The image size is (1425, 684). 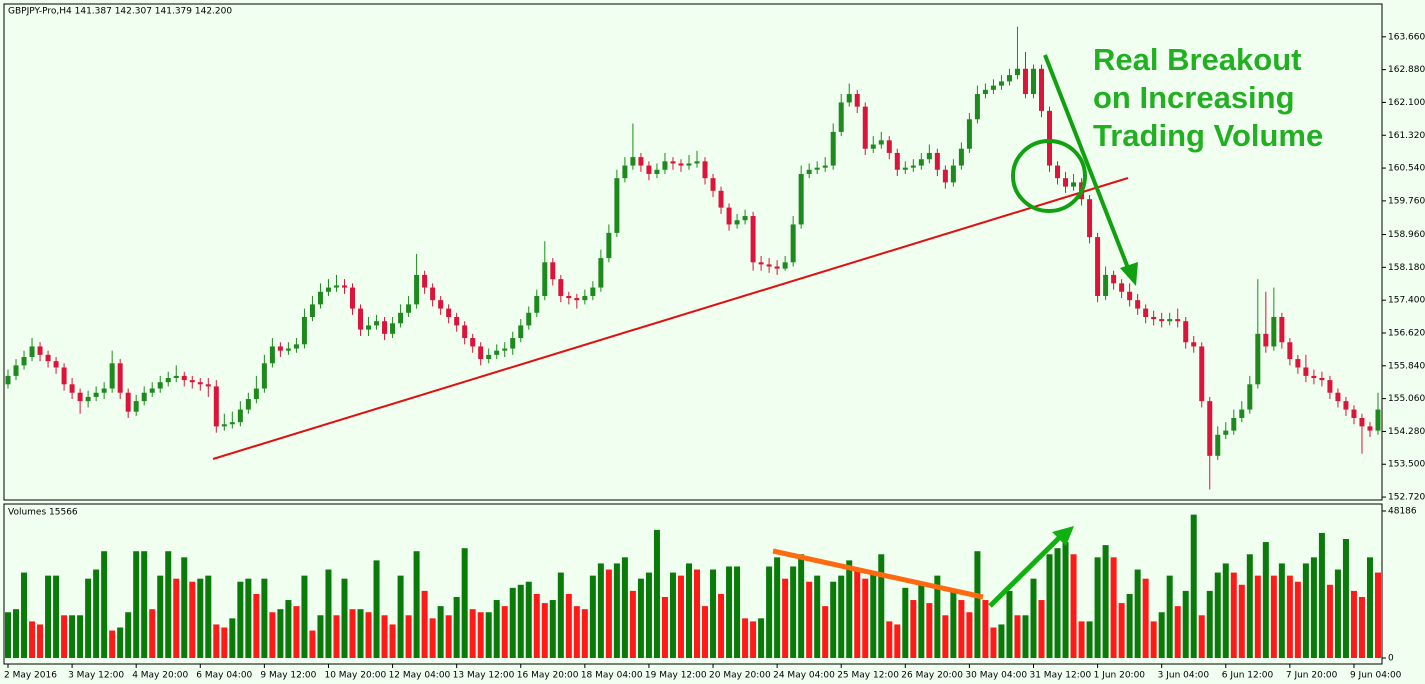 What do you see at coordinates (1406, 301) in the screenshot?
I see `y-tick-label: 157.400` at bounding box center [1406, 301].